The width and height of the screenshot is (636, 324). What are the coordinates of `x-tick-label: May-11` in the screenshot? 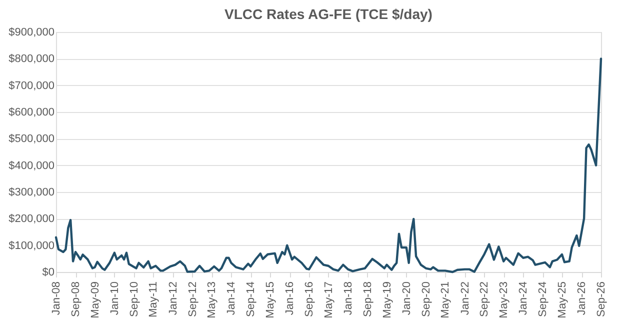 It's located at (154, 300).